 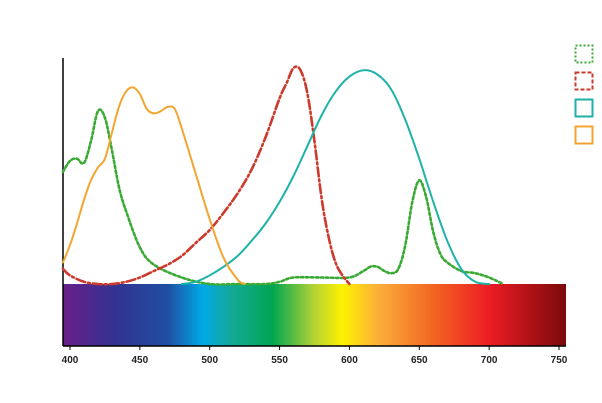 I want to click on spectrum-band, so click(x=314, y=315).